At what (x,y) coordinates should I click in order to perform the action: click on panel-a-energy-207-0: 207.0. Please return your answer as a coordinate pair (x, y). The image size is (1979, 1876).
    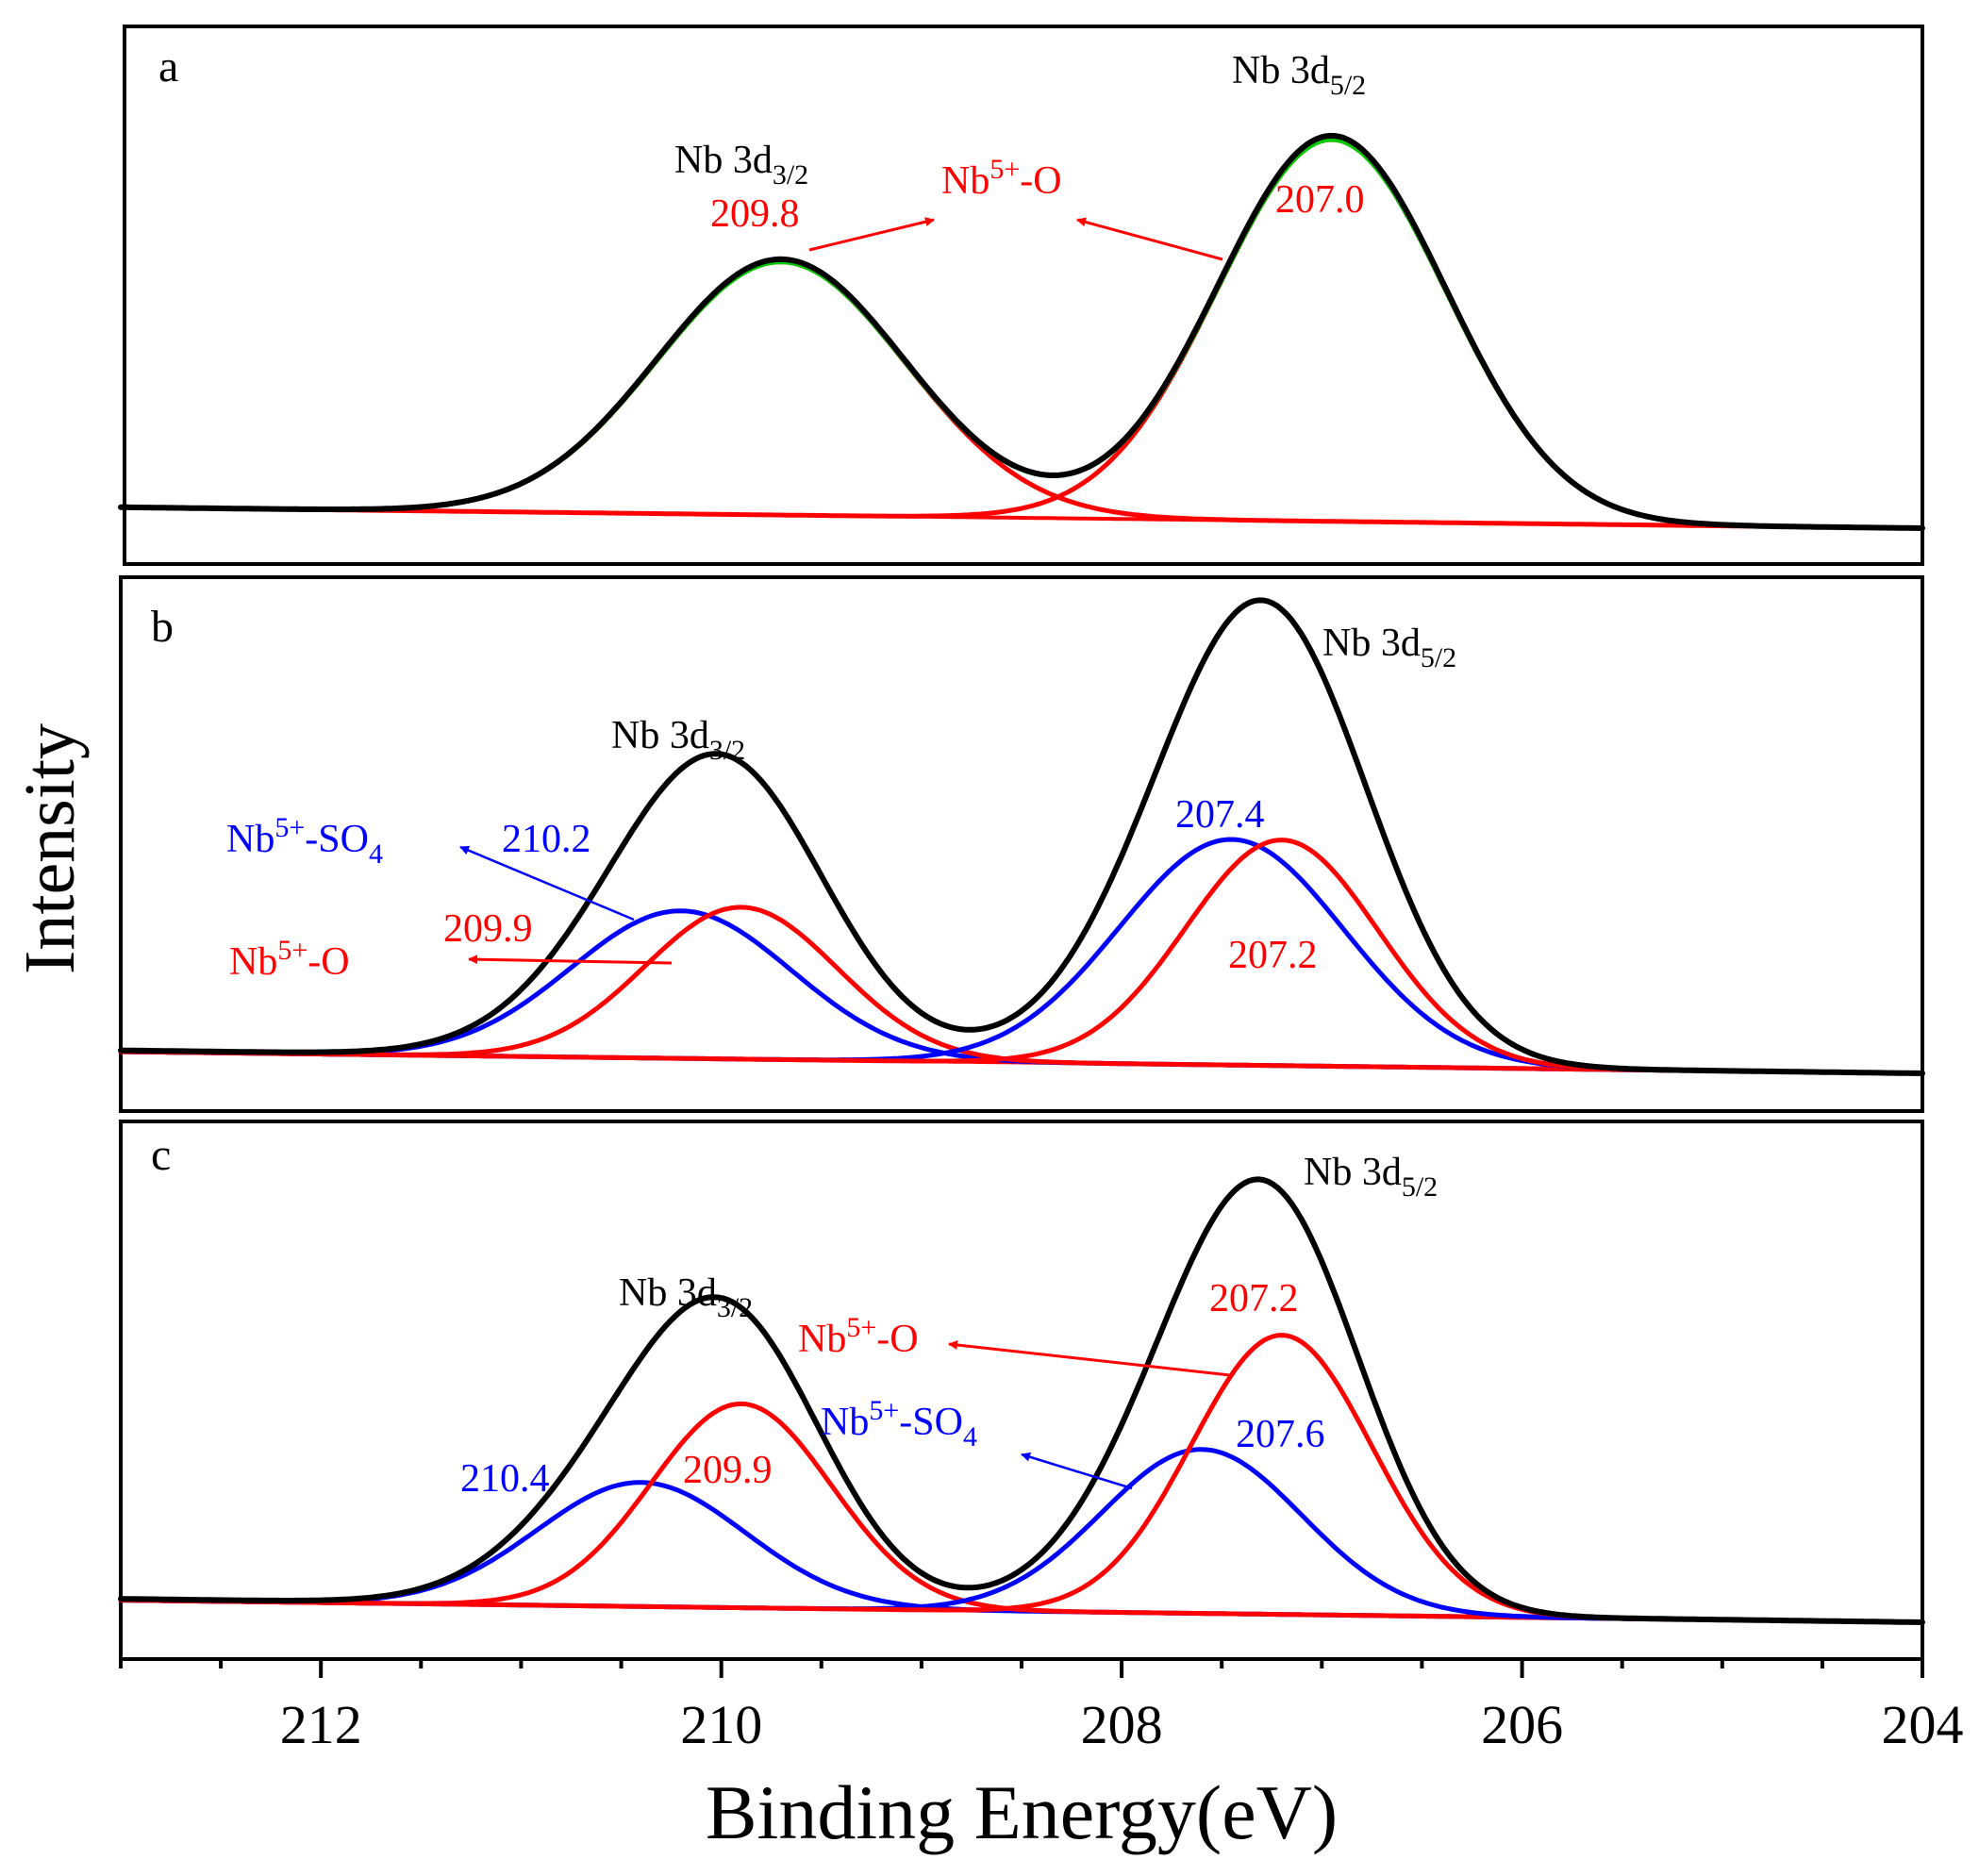
    Looking at the image, I should click on (1320, 200).